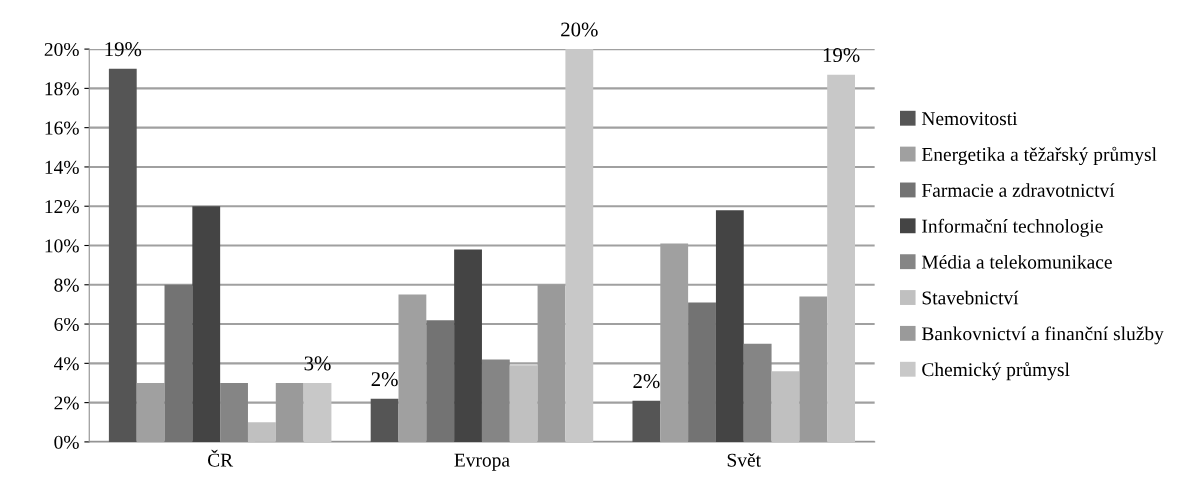 The image size is (1190, 491). I want to click on legend-label: Farmacie a zdravotnictví, so click(1018, 190).